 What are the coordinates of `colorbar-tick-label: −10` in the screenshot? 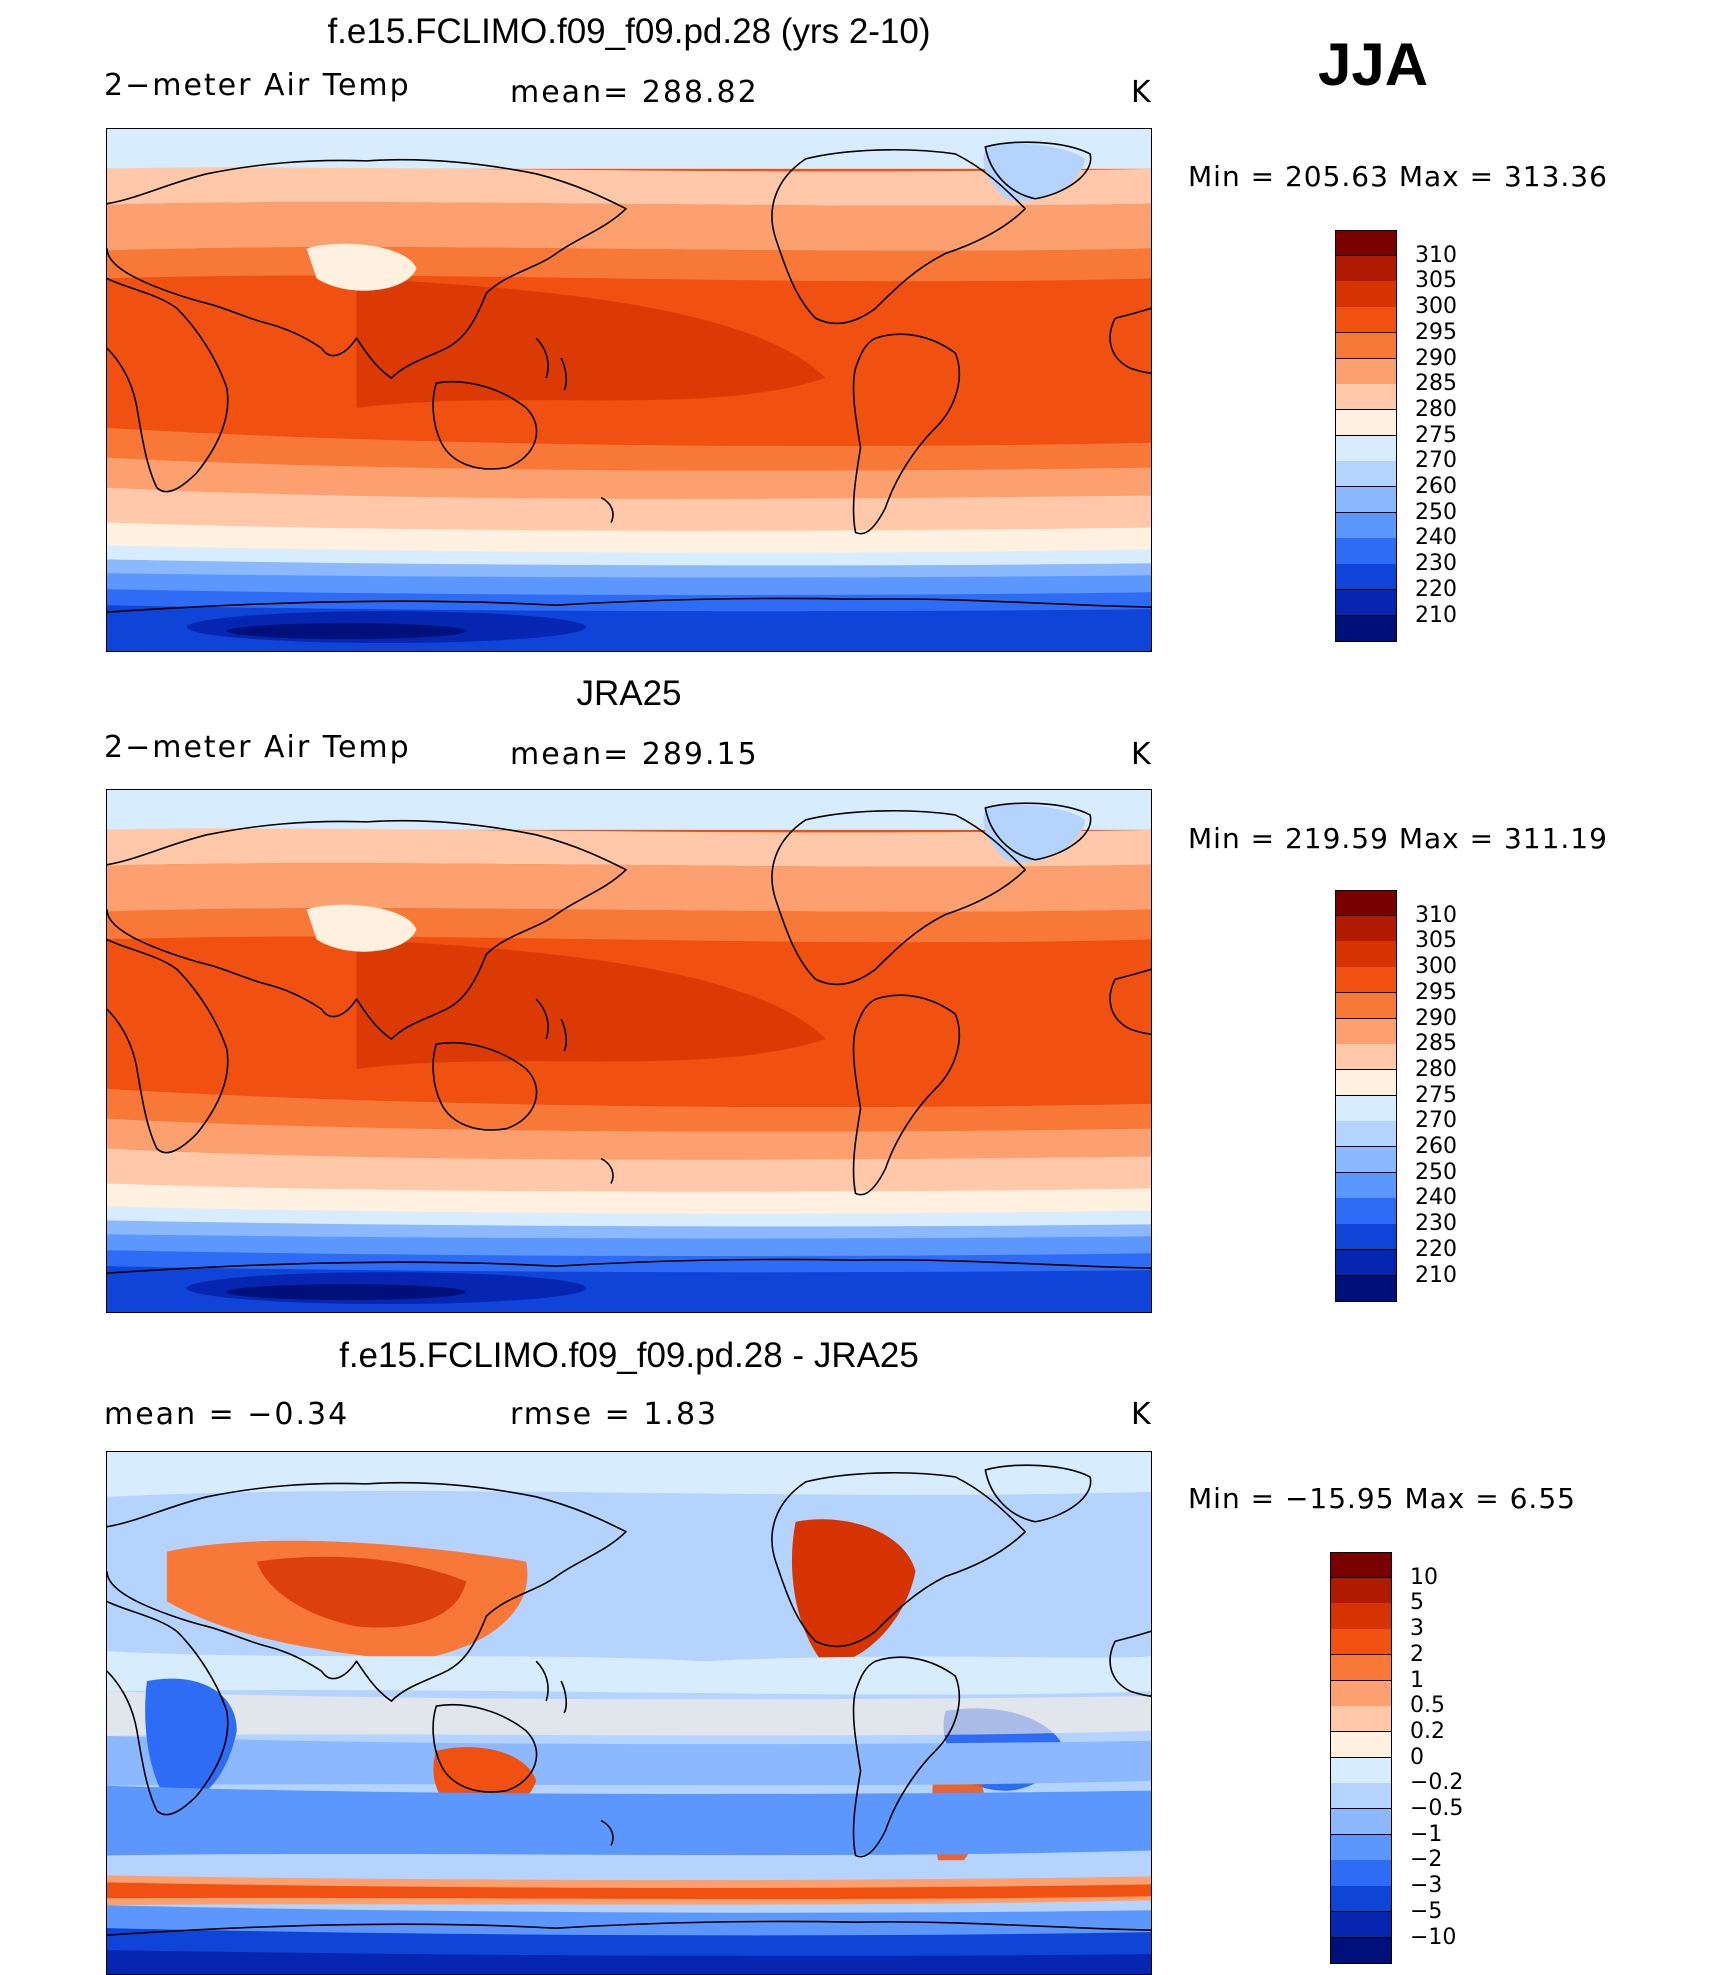 It's located at (1433, 1937).